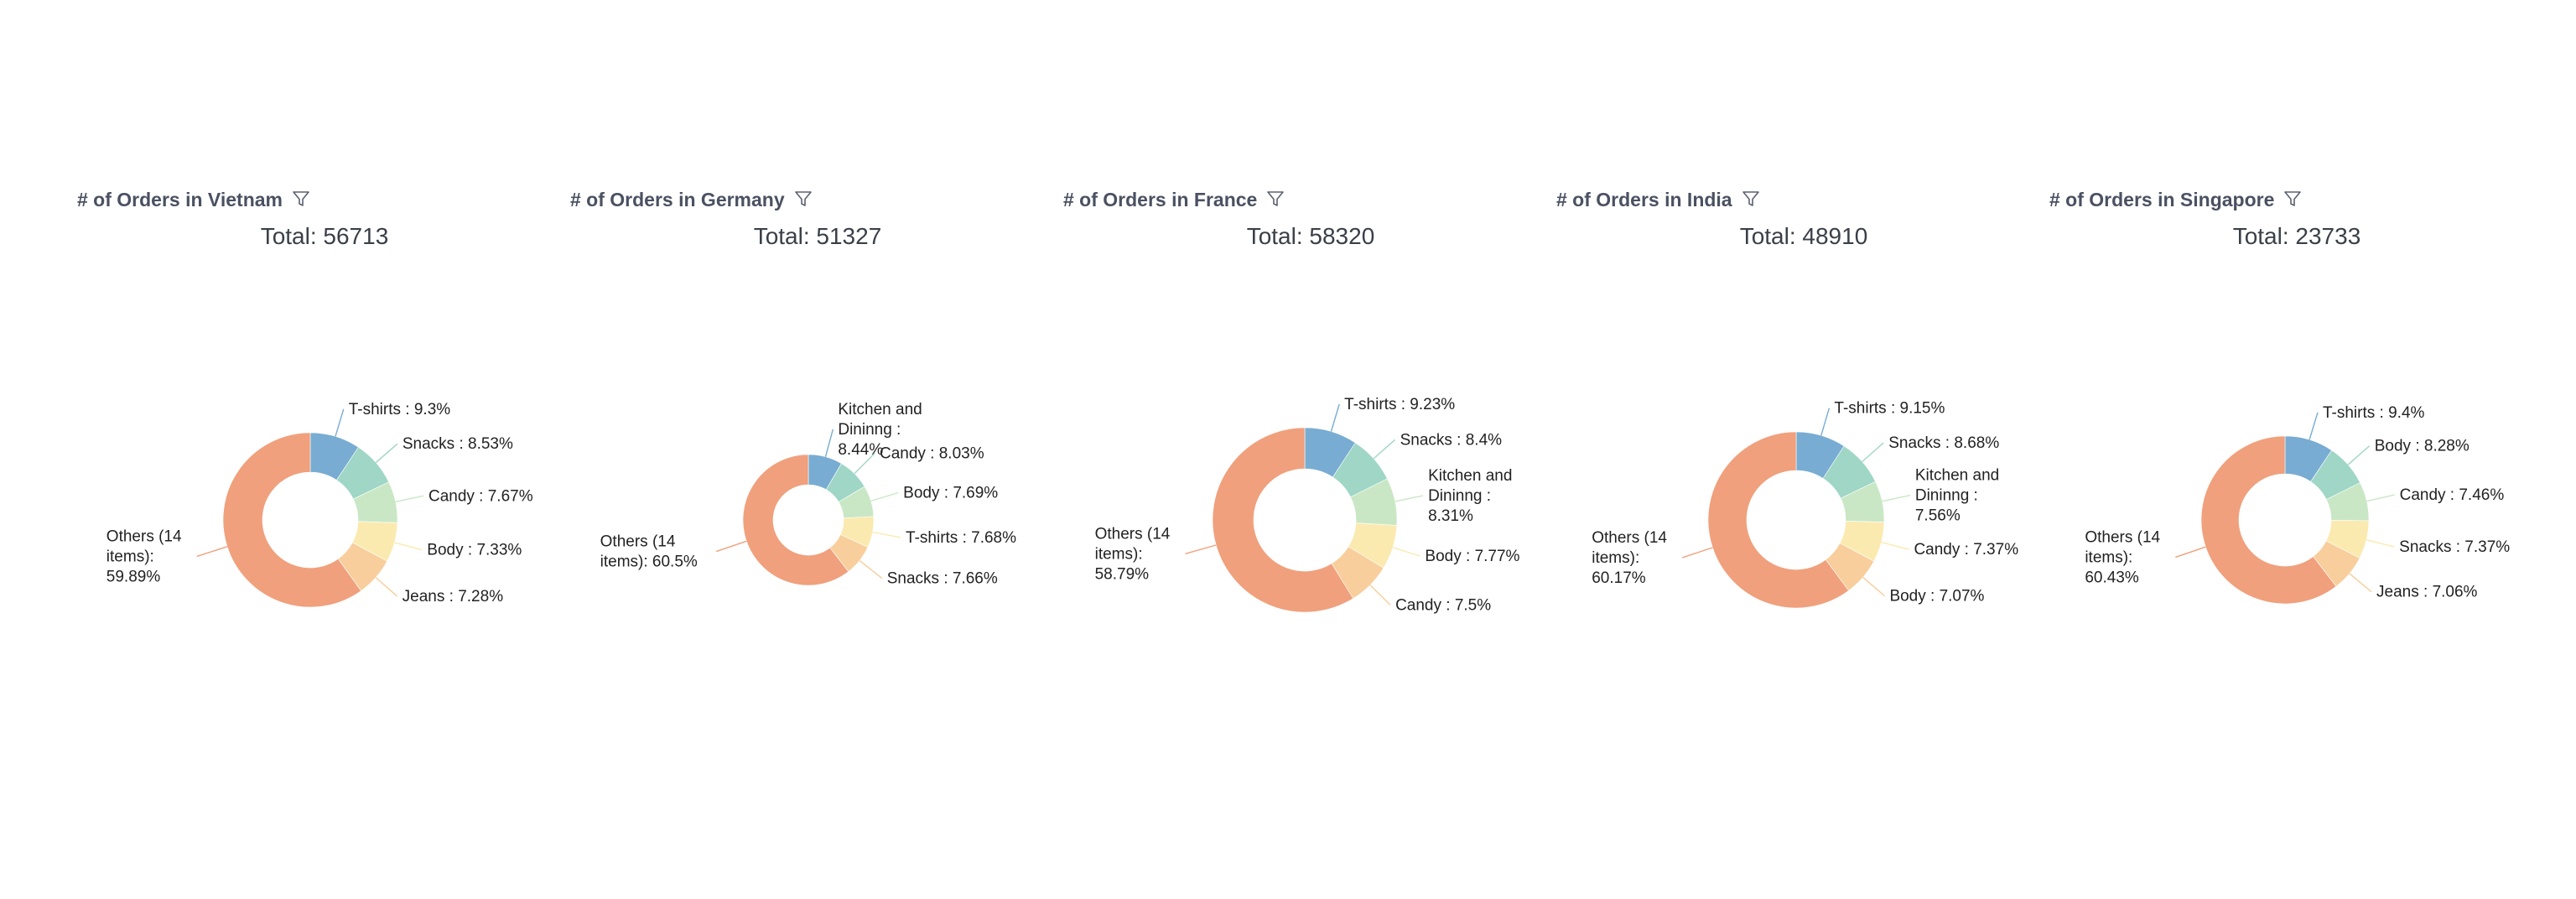  What do you see at coordinates (1470, 496) in the screenshot?
I see `slice-label: Kitchen and Dininng :8.31%` at bounding box center [1470, 496].